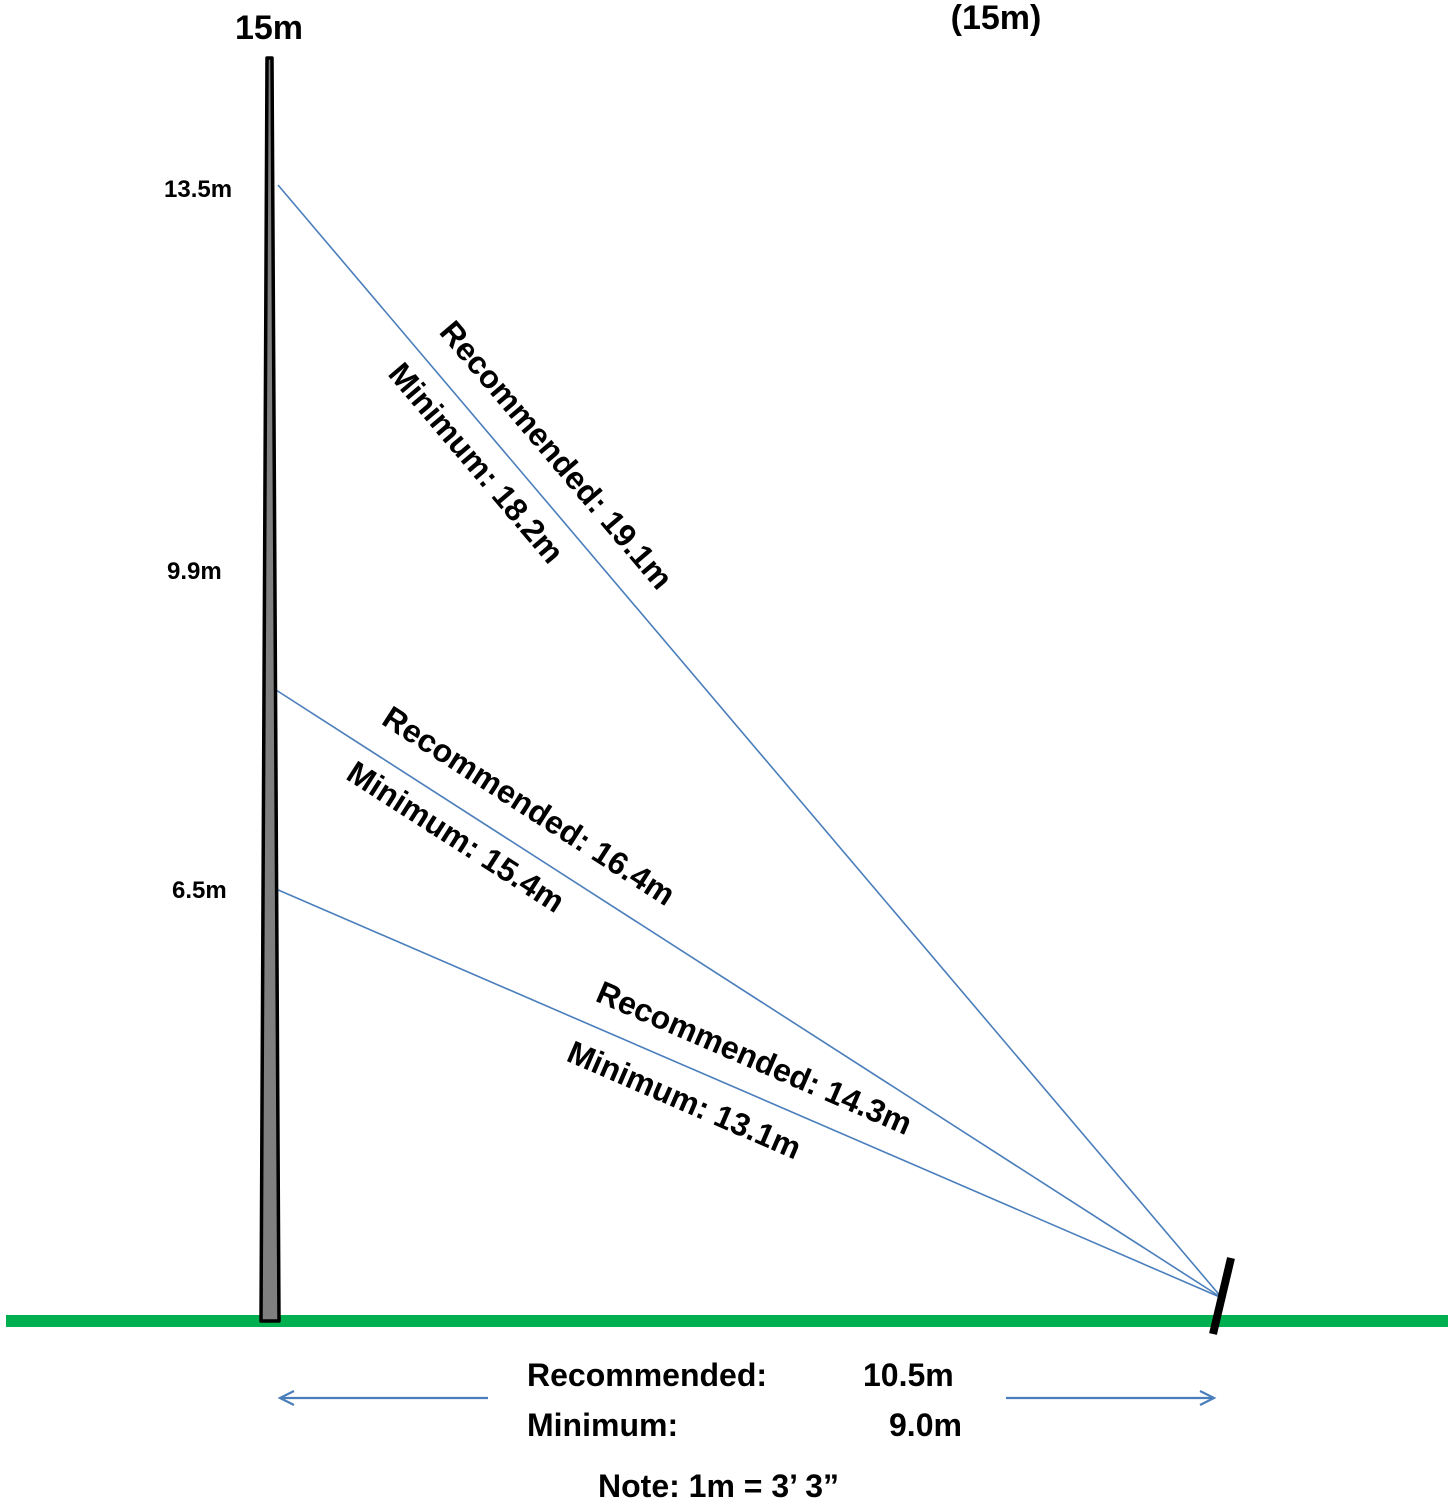  Describe the element at coordinates (1222, 1296) in the screenshot. I see `ground-anchor` at that location.